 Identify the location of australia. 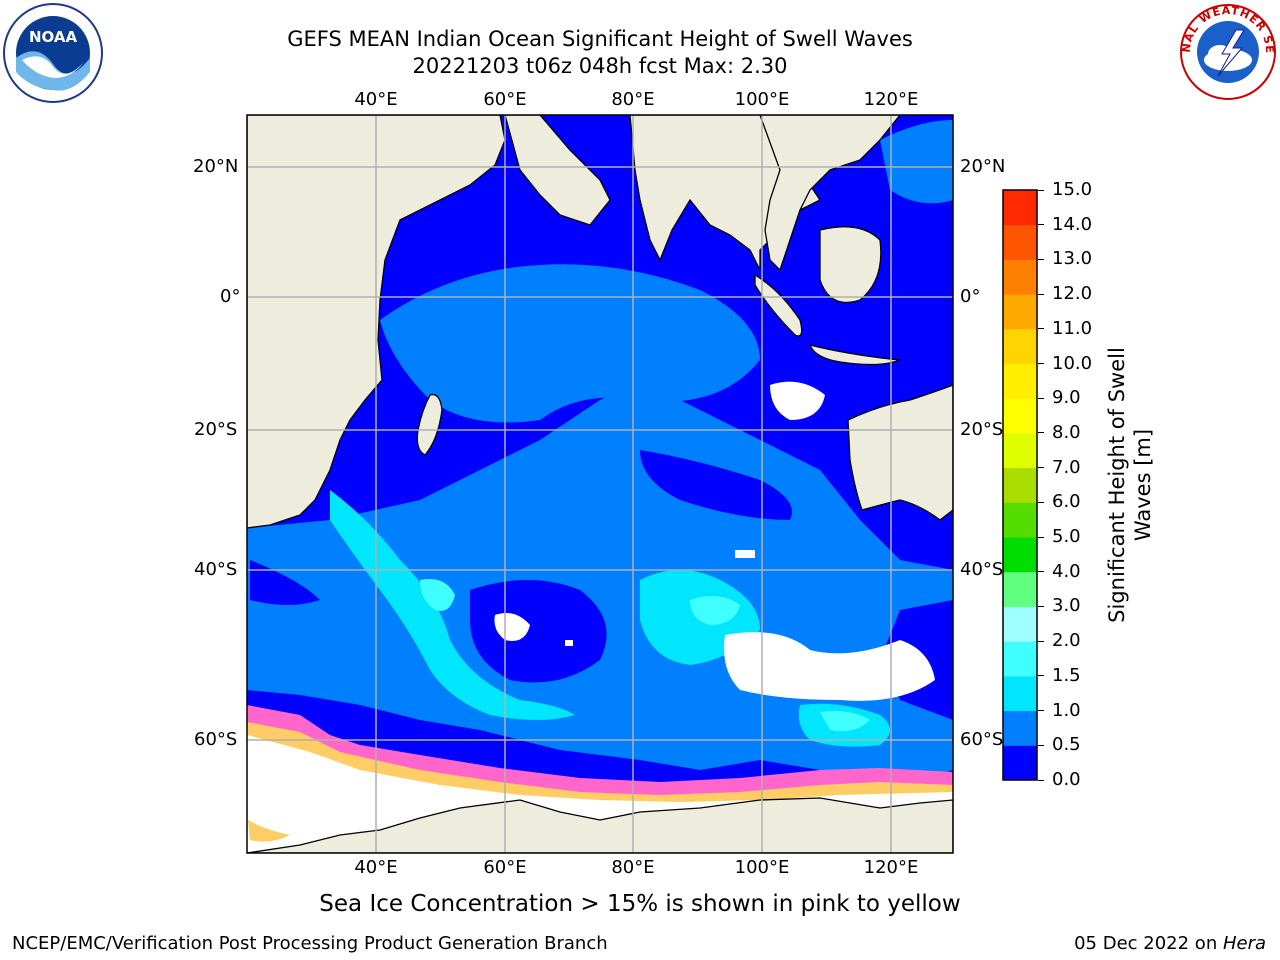
(900, 452).